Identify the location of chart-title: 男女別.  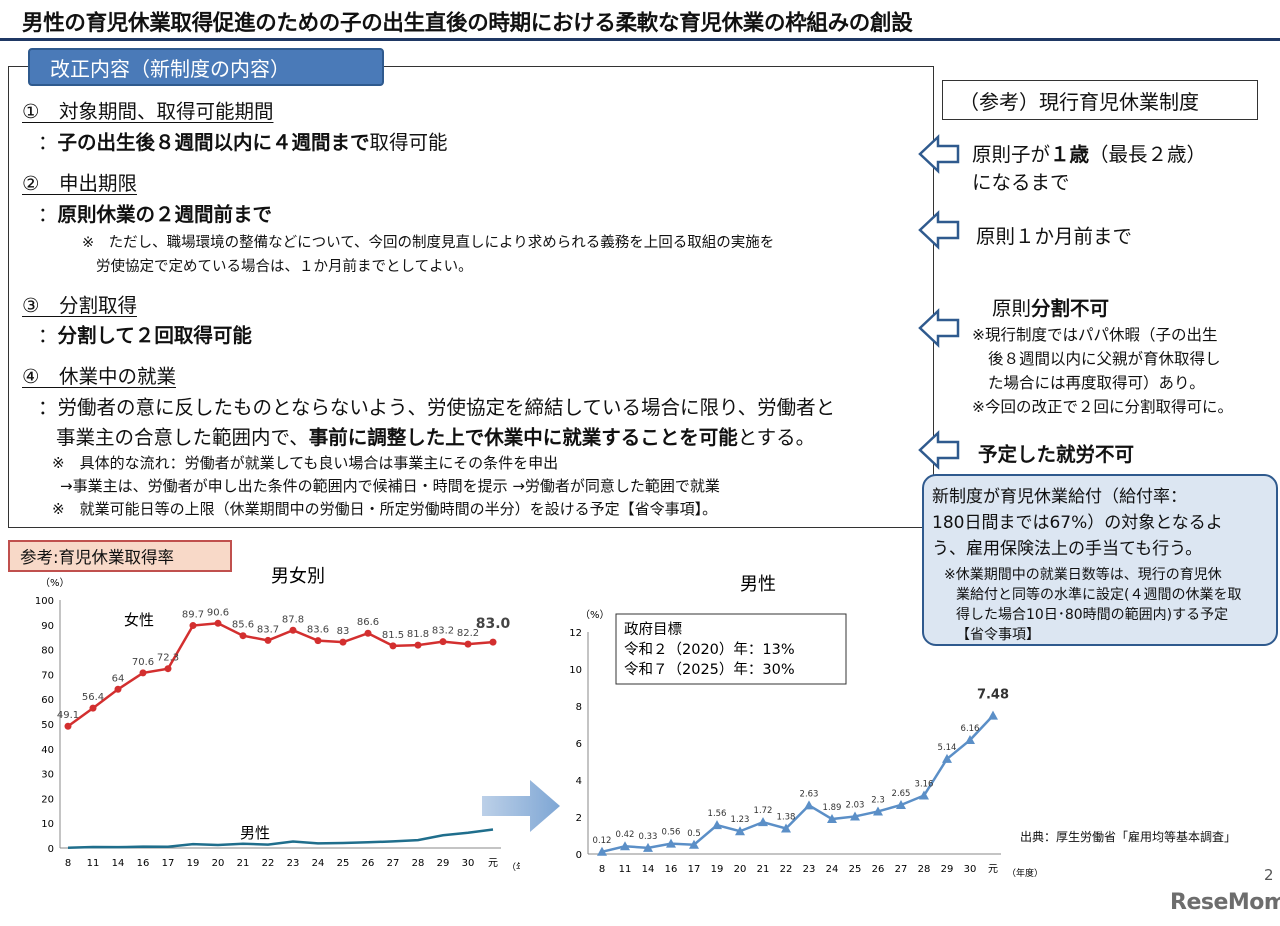
(298, 576).